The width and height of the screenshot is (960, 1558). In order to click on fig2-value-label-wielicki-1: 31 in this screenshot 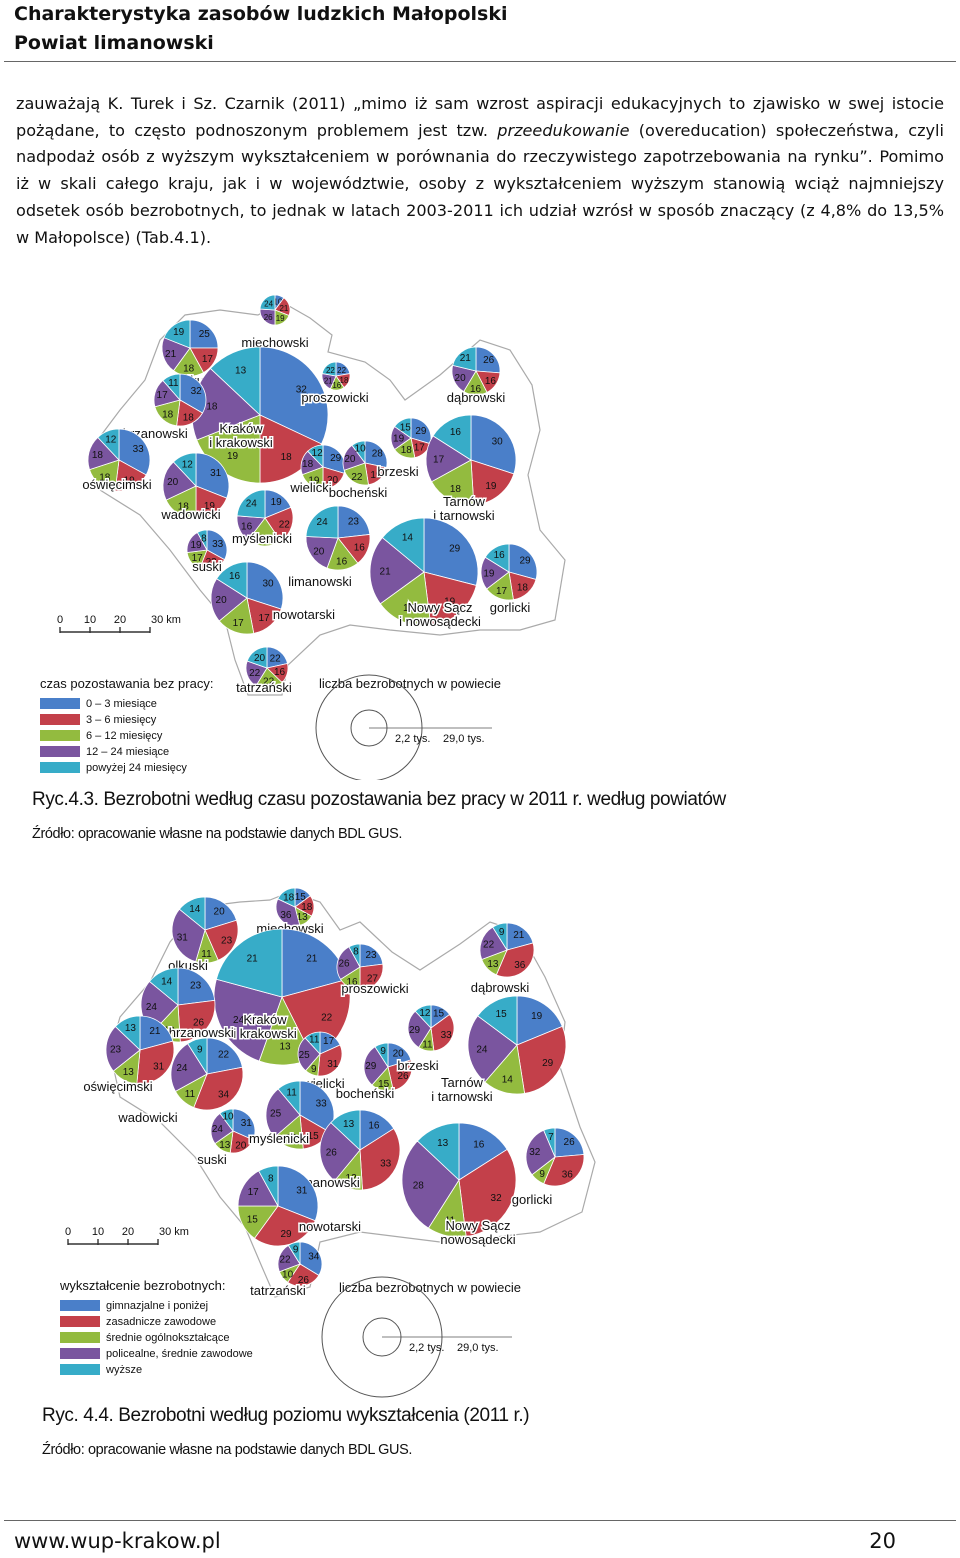, I will do `click(333, 1064)`.